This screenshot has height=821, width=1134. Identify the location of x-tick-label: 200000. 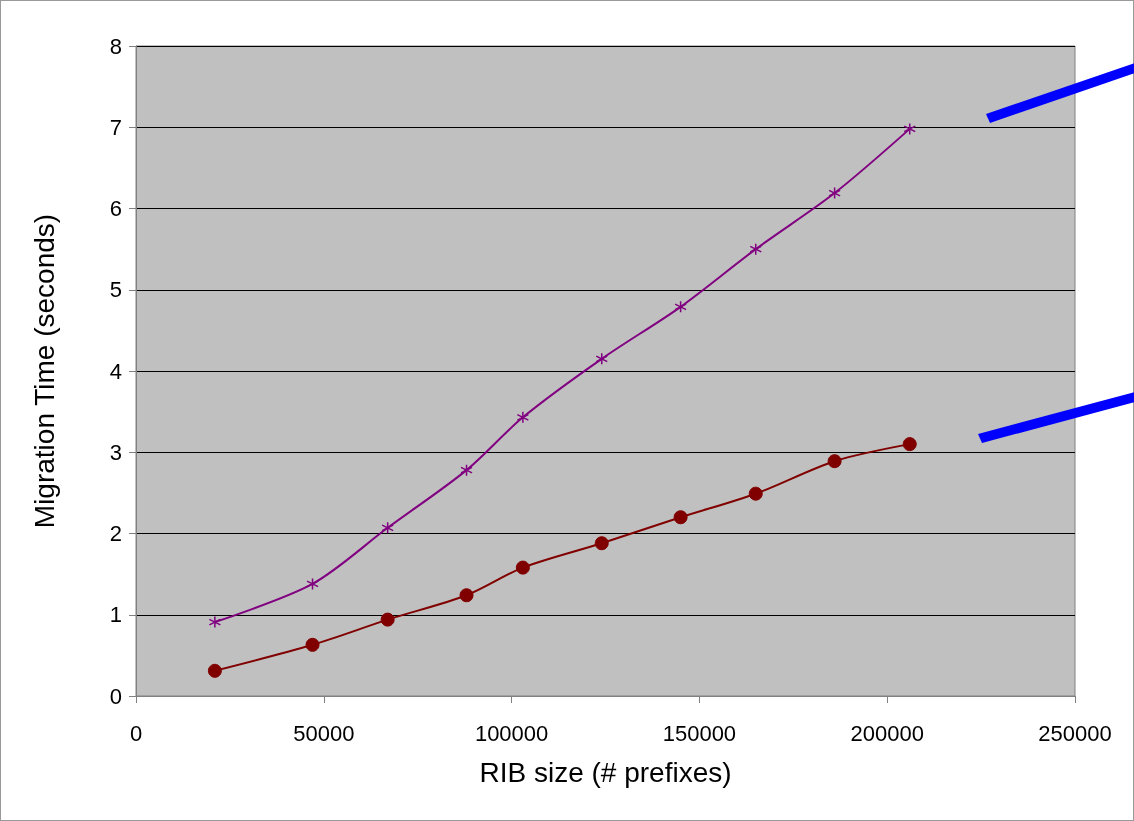
(887, 733).